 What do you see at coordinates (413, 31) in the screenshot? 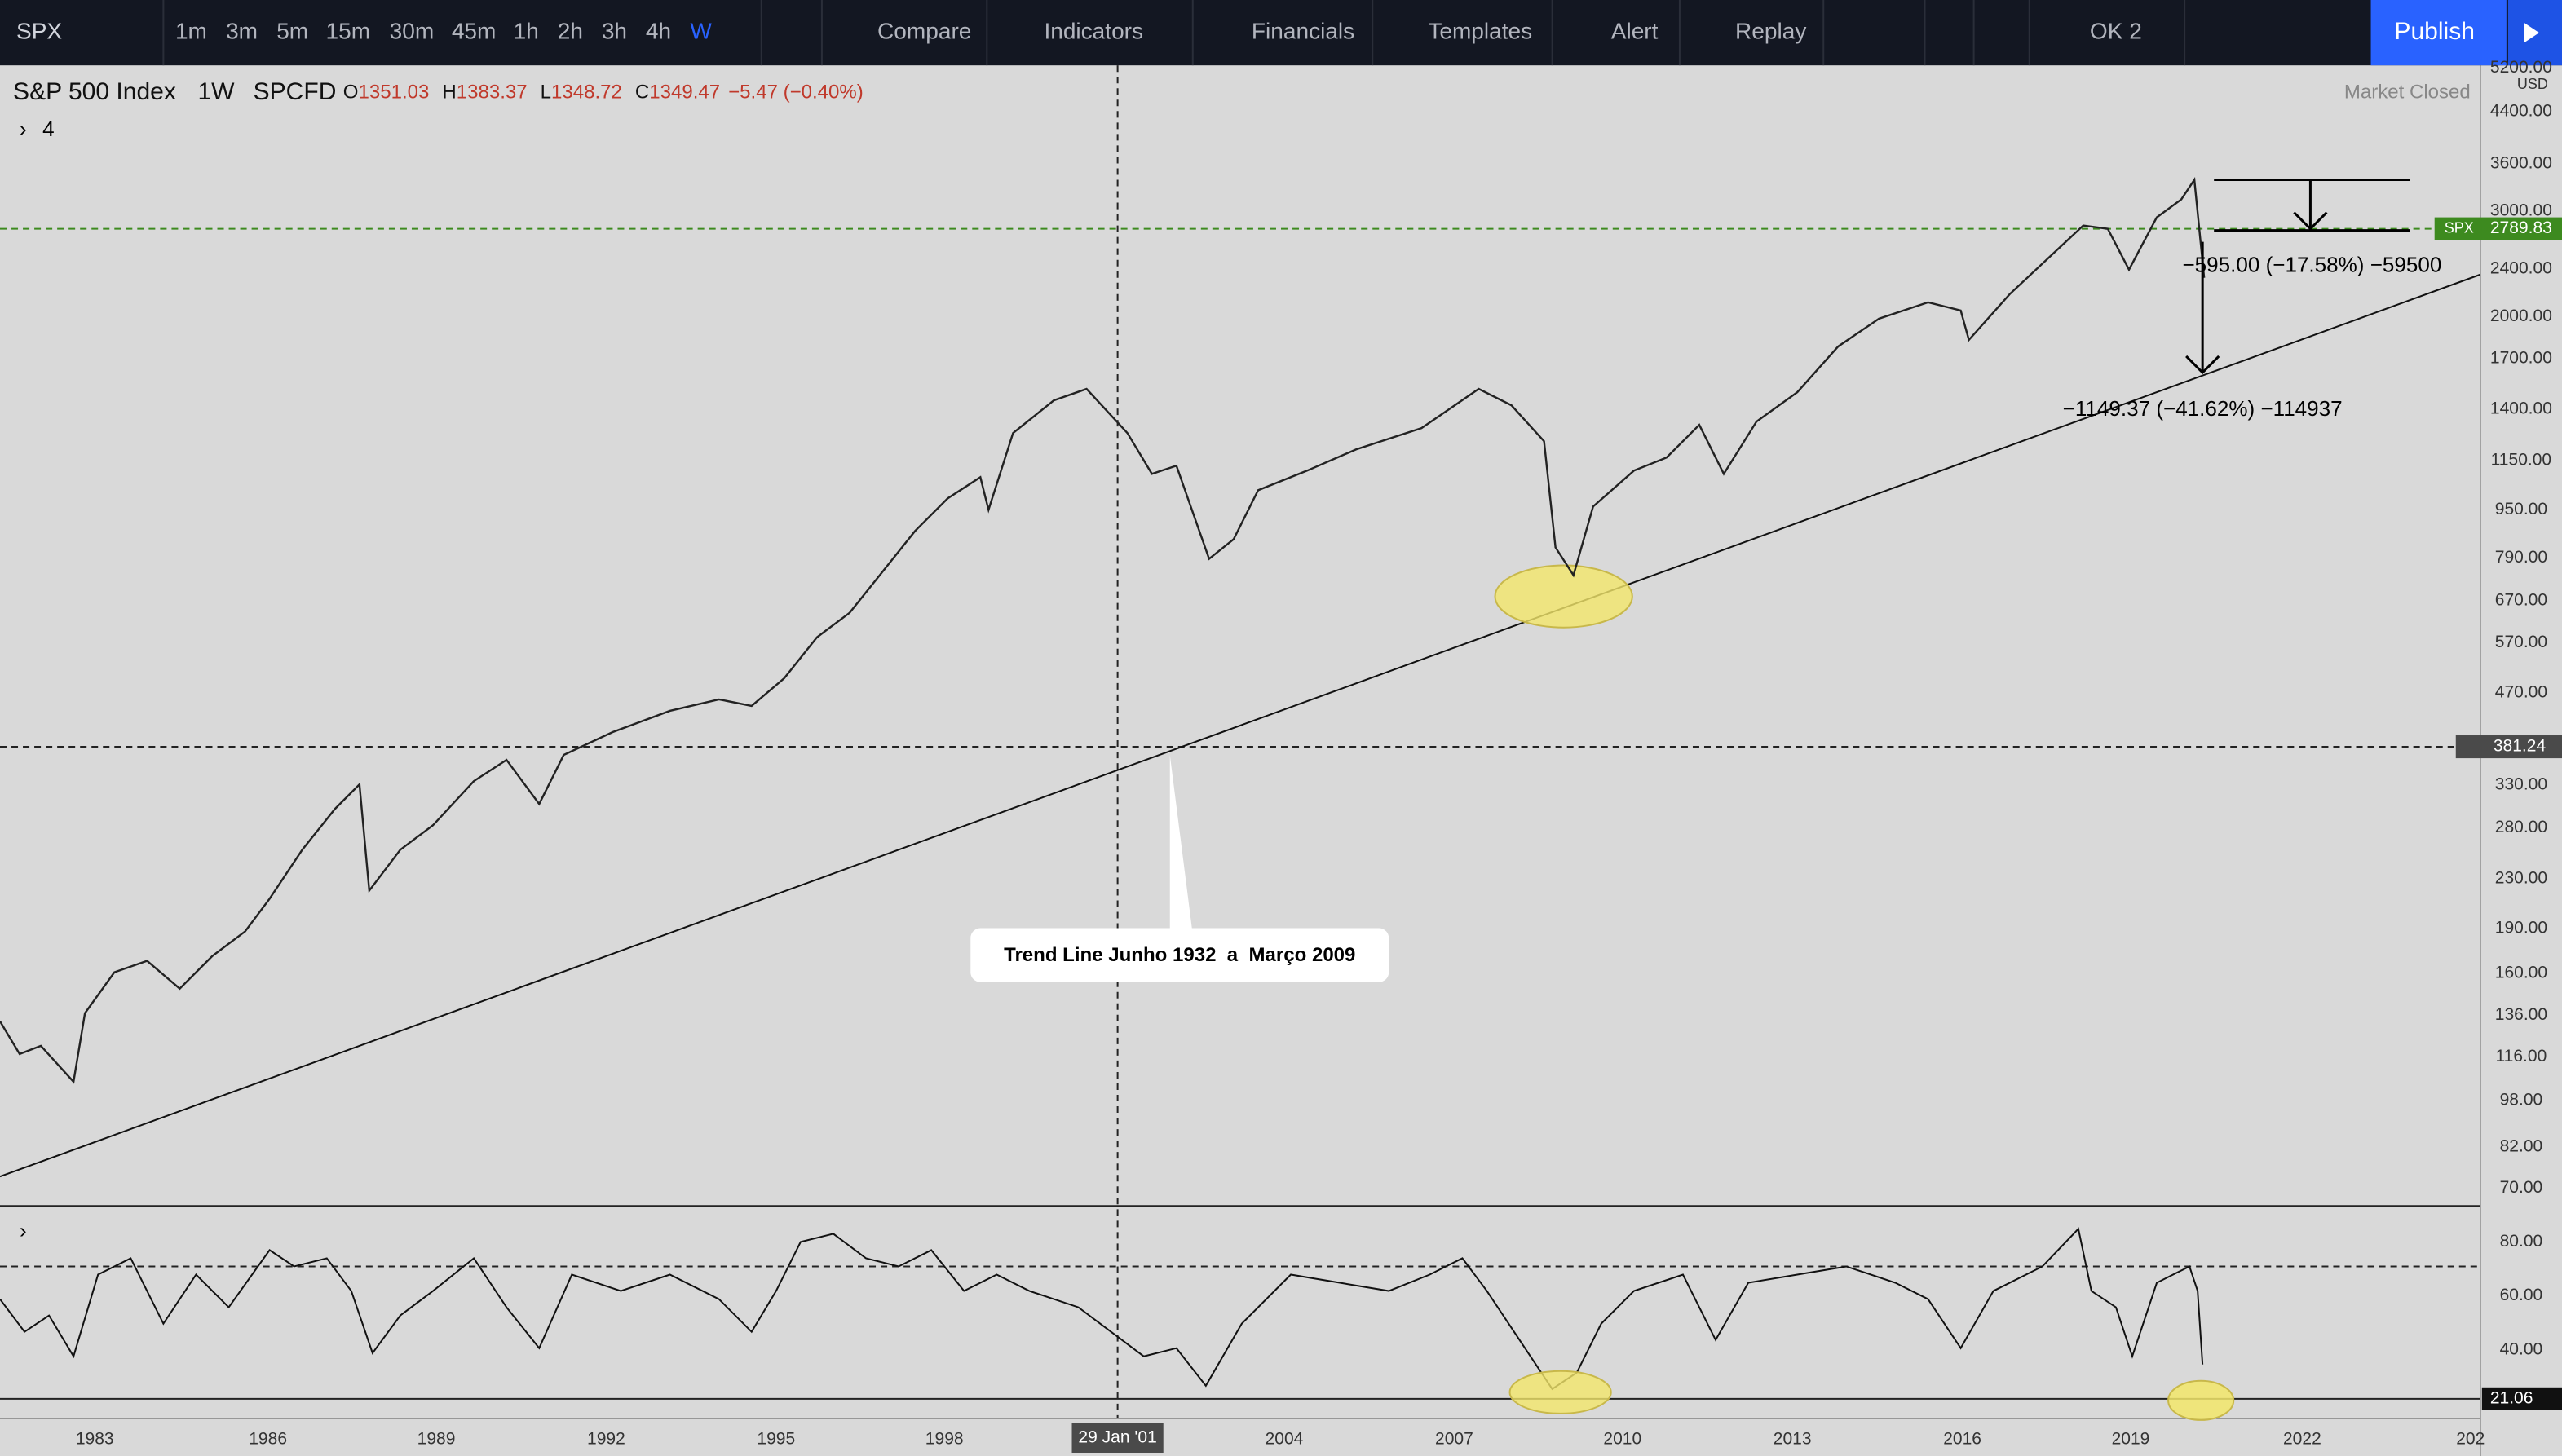
I see `interval-button: 30m` at bounding box center [413, 31].